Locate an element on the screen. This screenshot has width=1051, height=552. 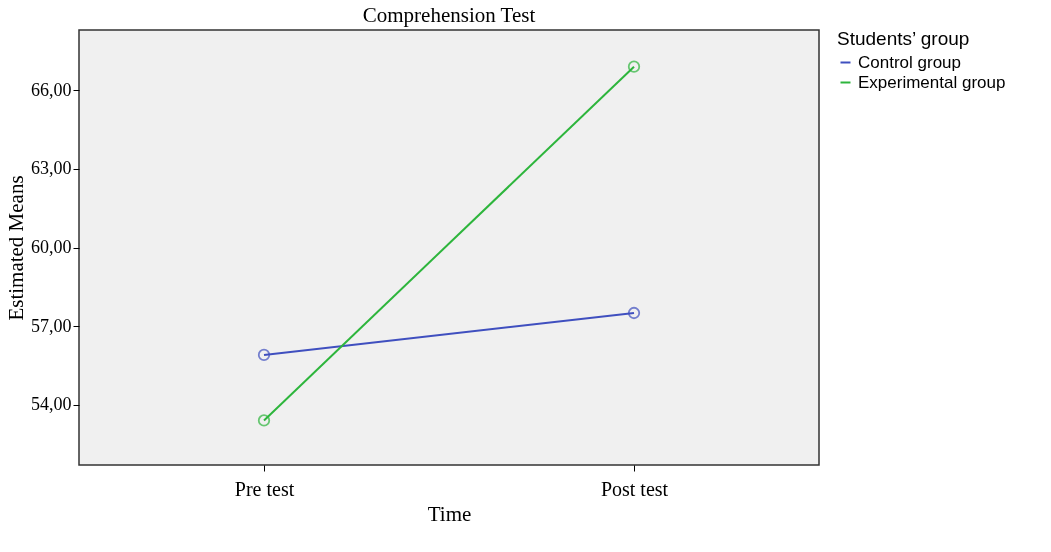
y-tick-label: 54,00 is located at coordinates (51, 404).